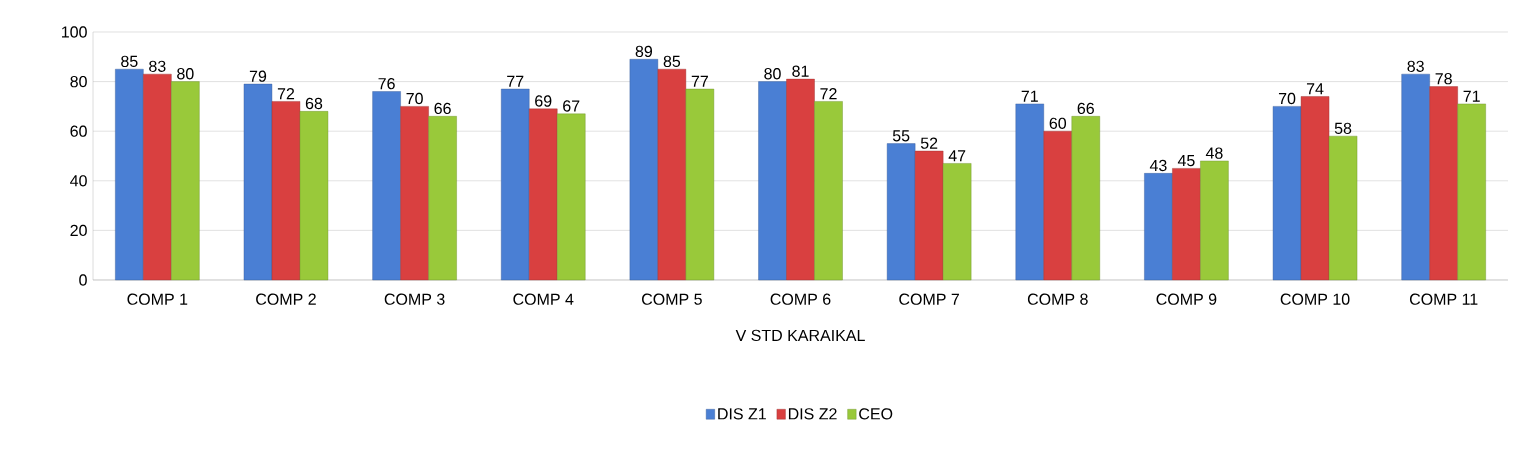  What do you see at coordinates (1214, 153) in the screenshot?
I see `data-label: 48` at bounding box center [1214, 153].